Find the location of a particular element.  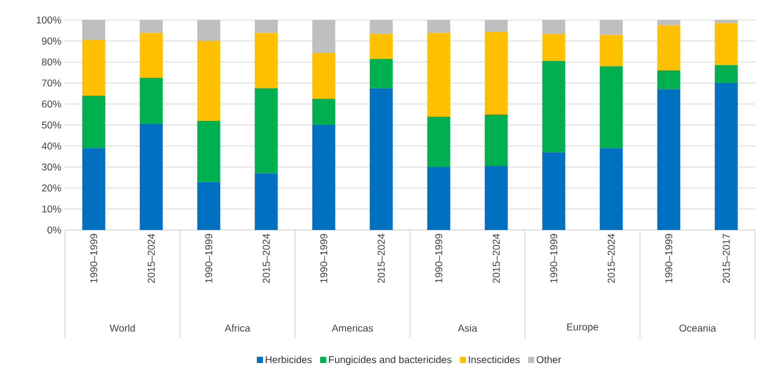

text: Europe is located at coordinates (582, 328).